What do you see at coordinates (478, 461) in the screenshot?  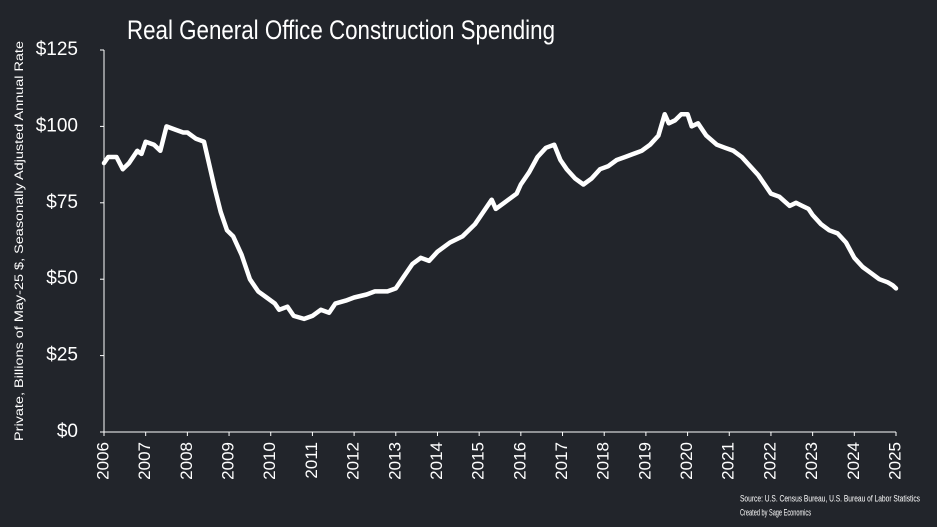 I see `x-tick-label: 2015` at bounding box center [478, 461].